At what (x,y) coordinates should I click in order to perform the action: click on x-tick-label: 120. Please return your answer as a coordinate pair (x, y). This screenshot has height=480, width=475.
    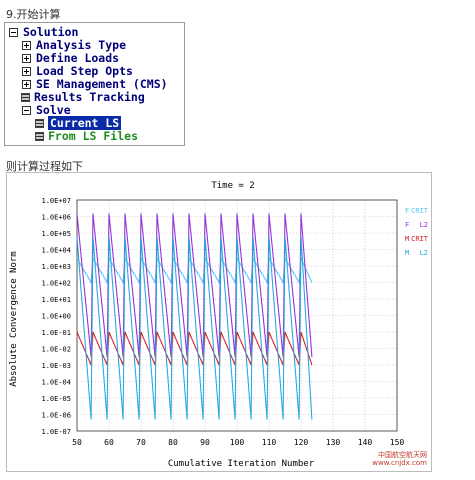
    Looking at the image, I should click on (301, 442).